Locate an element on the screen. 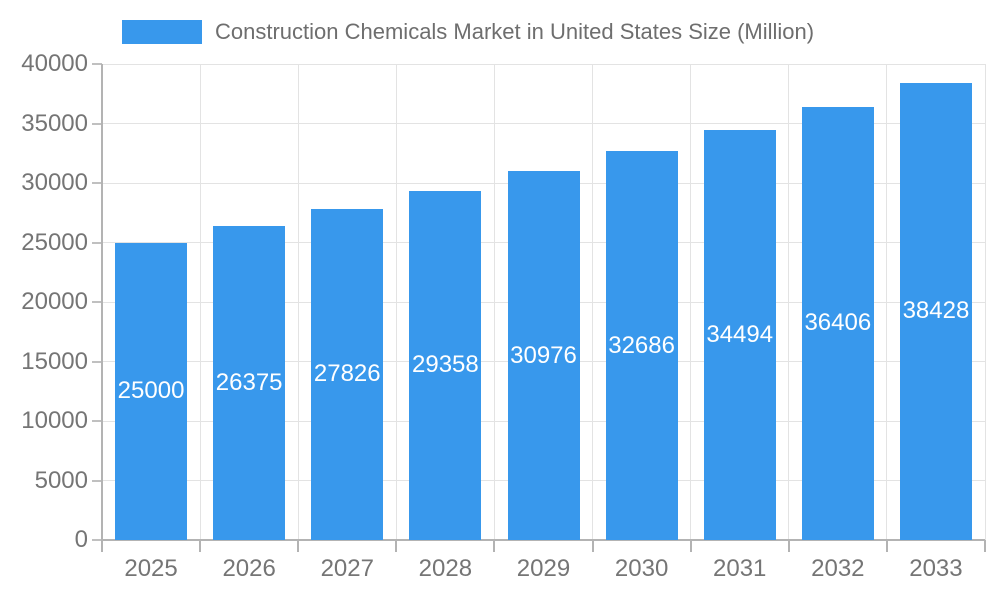 The width and height of the screenshot is (1000, 600). bar-value-label: 29358 is located at coordinates (445, 365).